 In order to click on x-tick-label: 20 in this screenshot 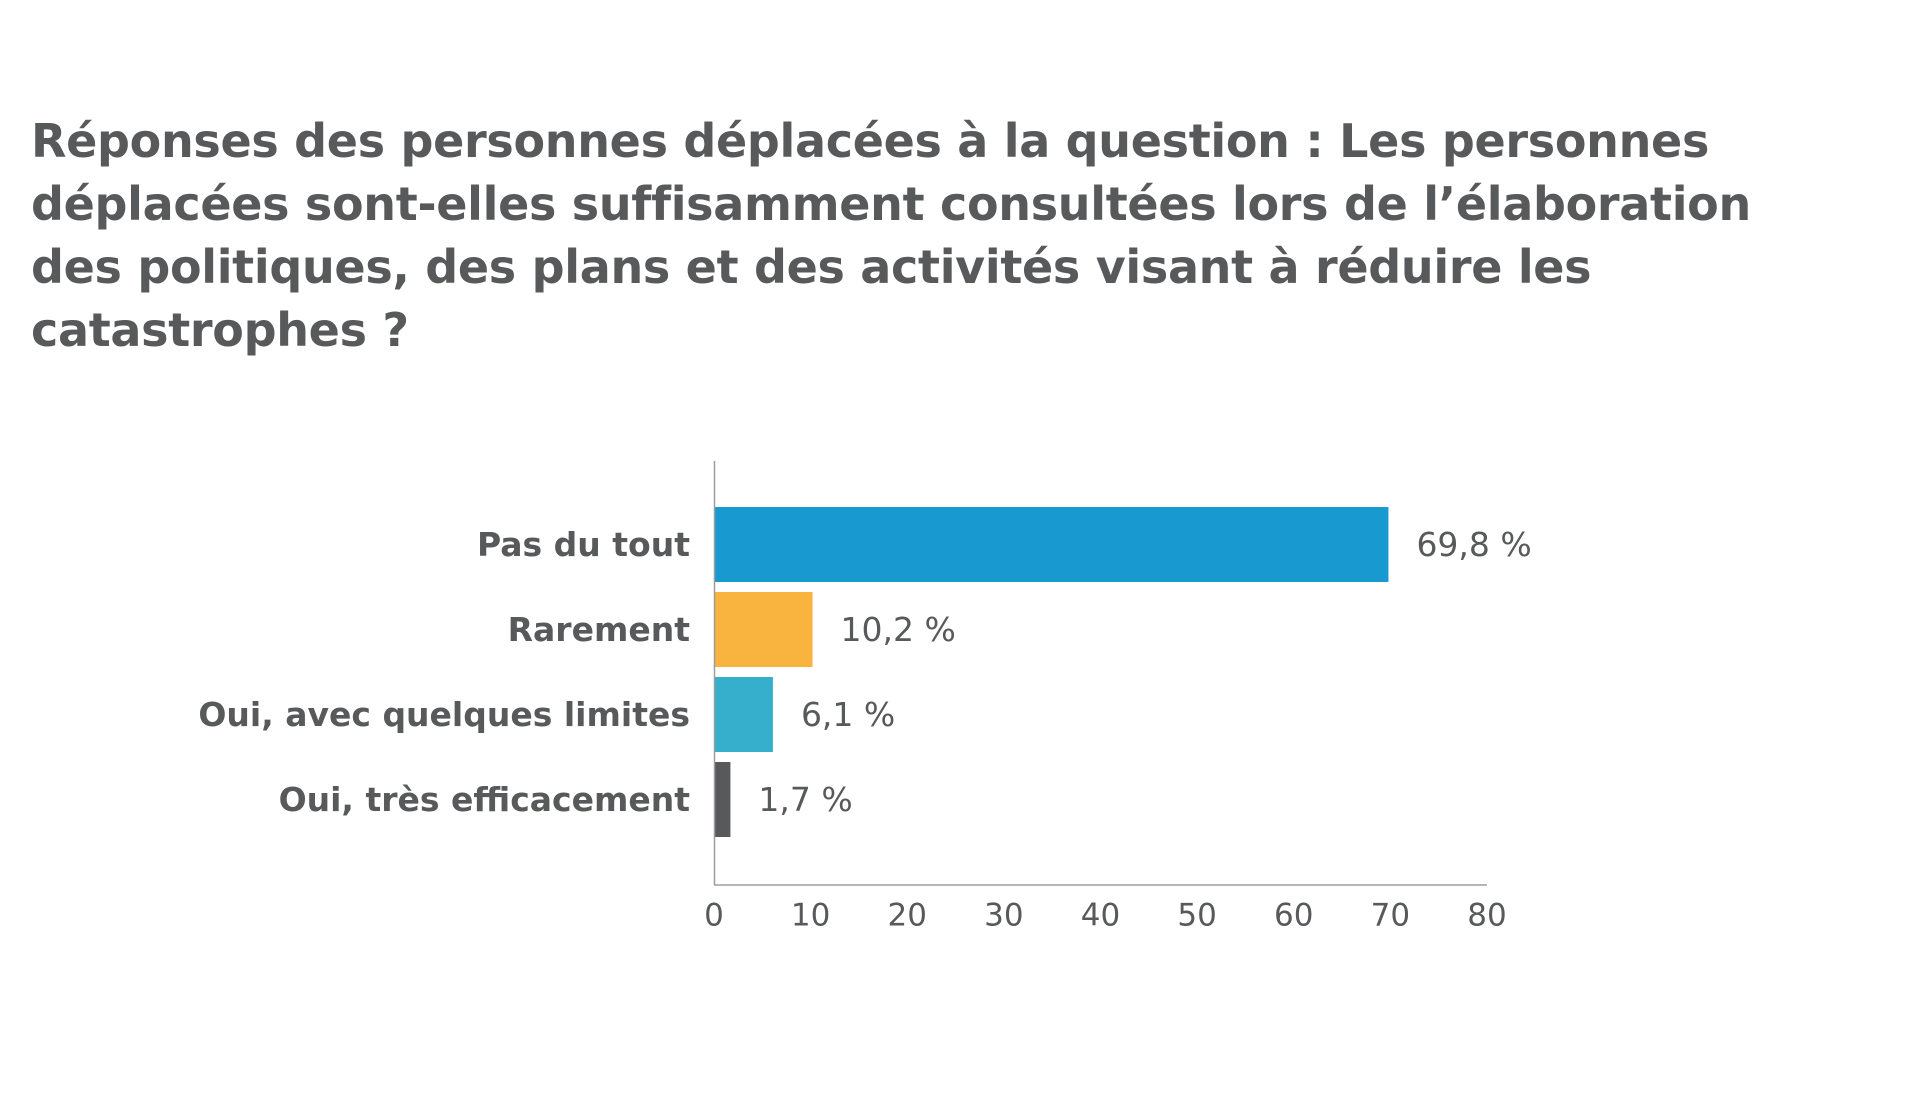, I will do `click(907, 915)`.